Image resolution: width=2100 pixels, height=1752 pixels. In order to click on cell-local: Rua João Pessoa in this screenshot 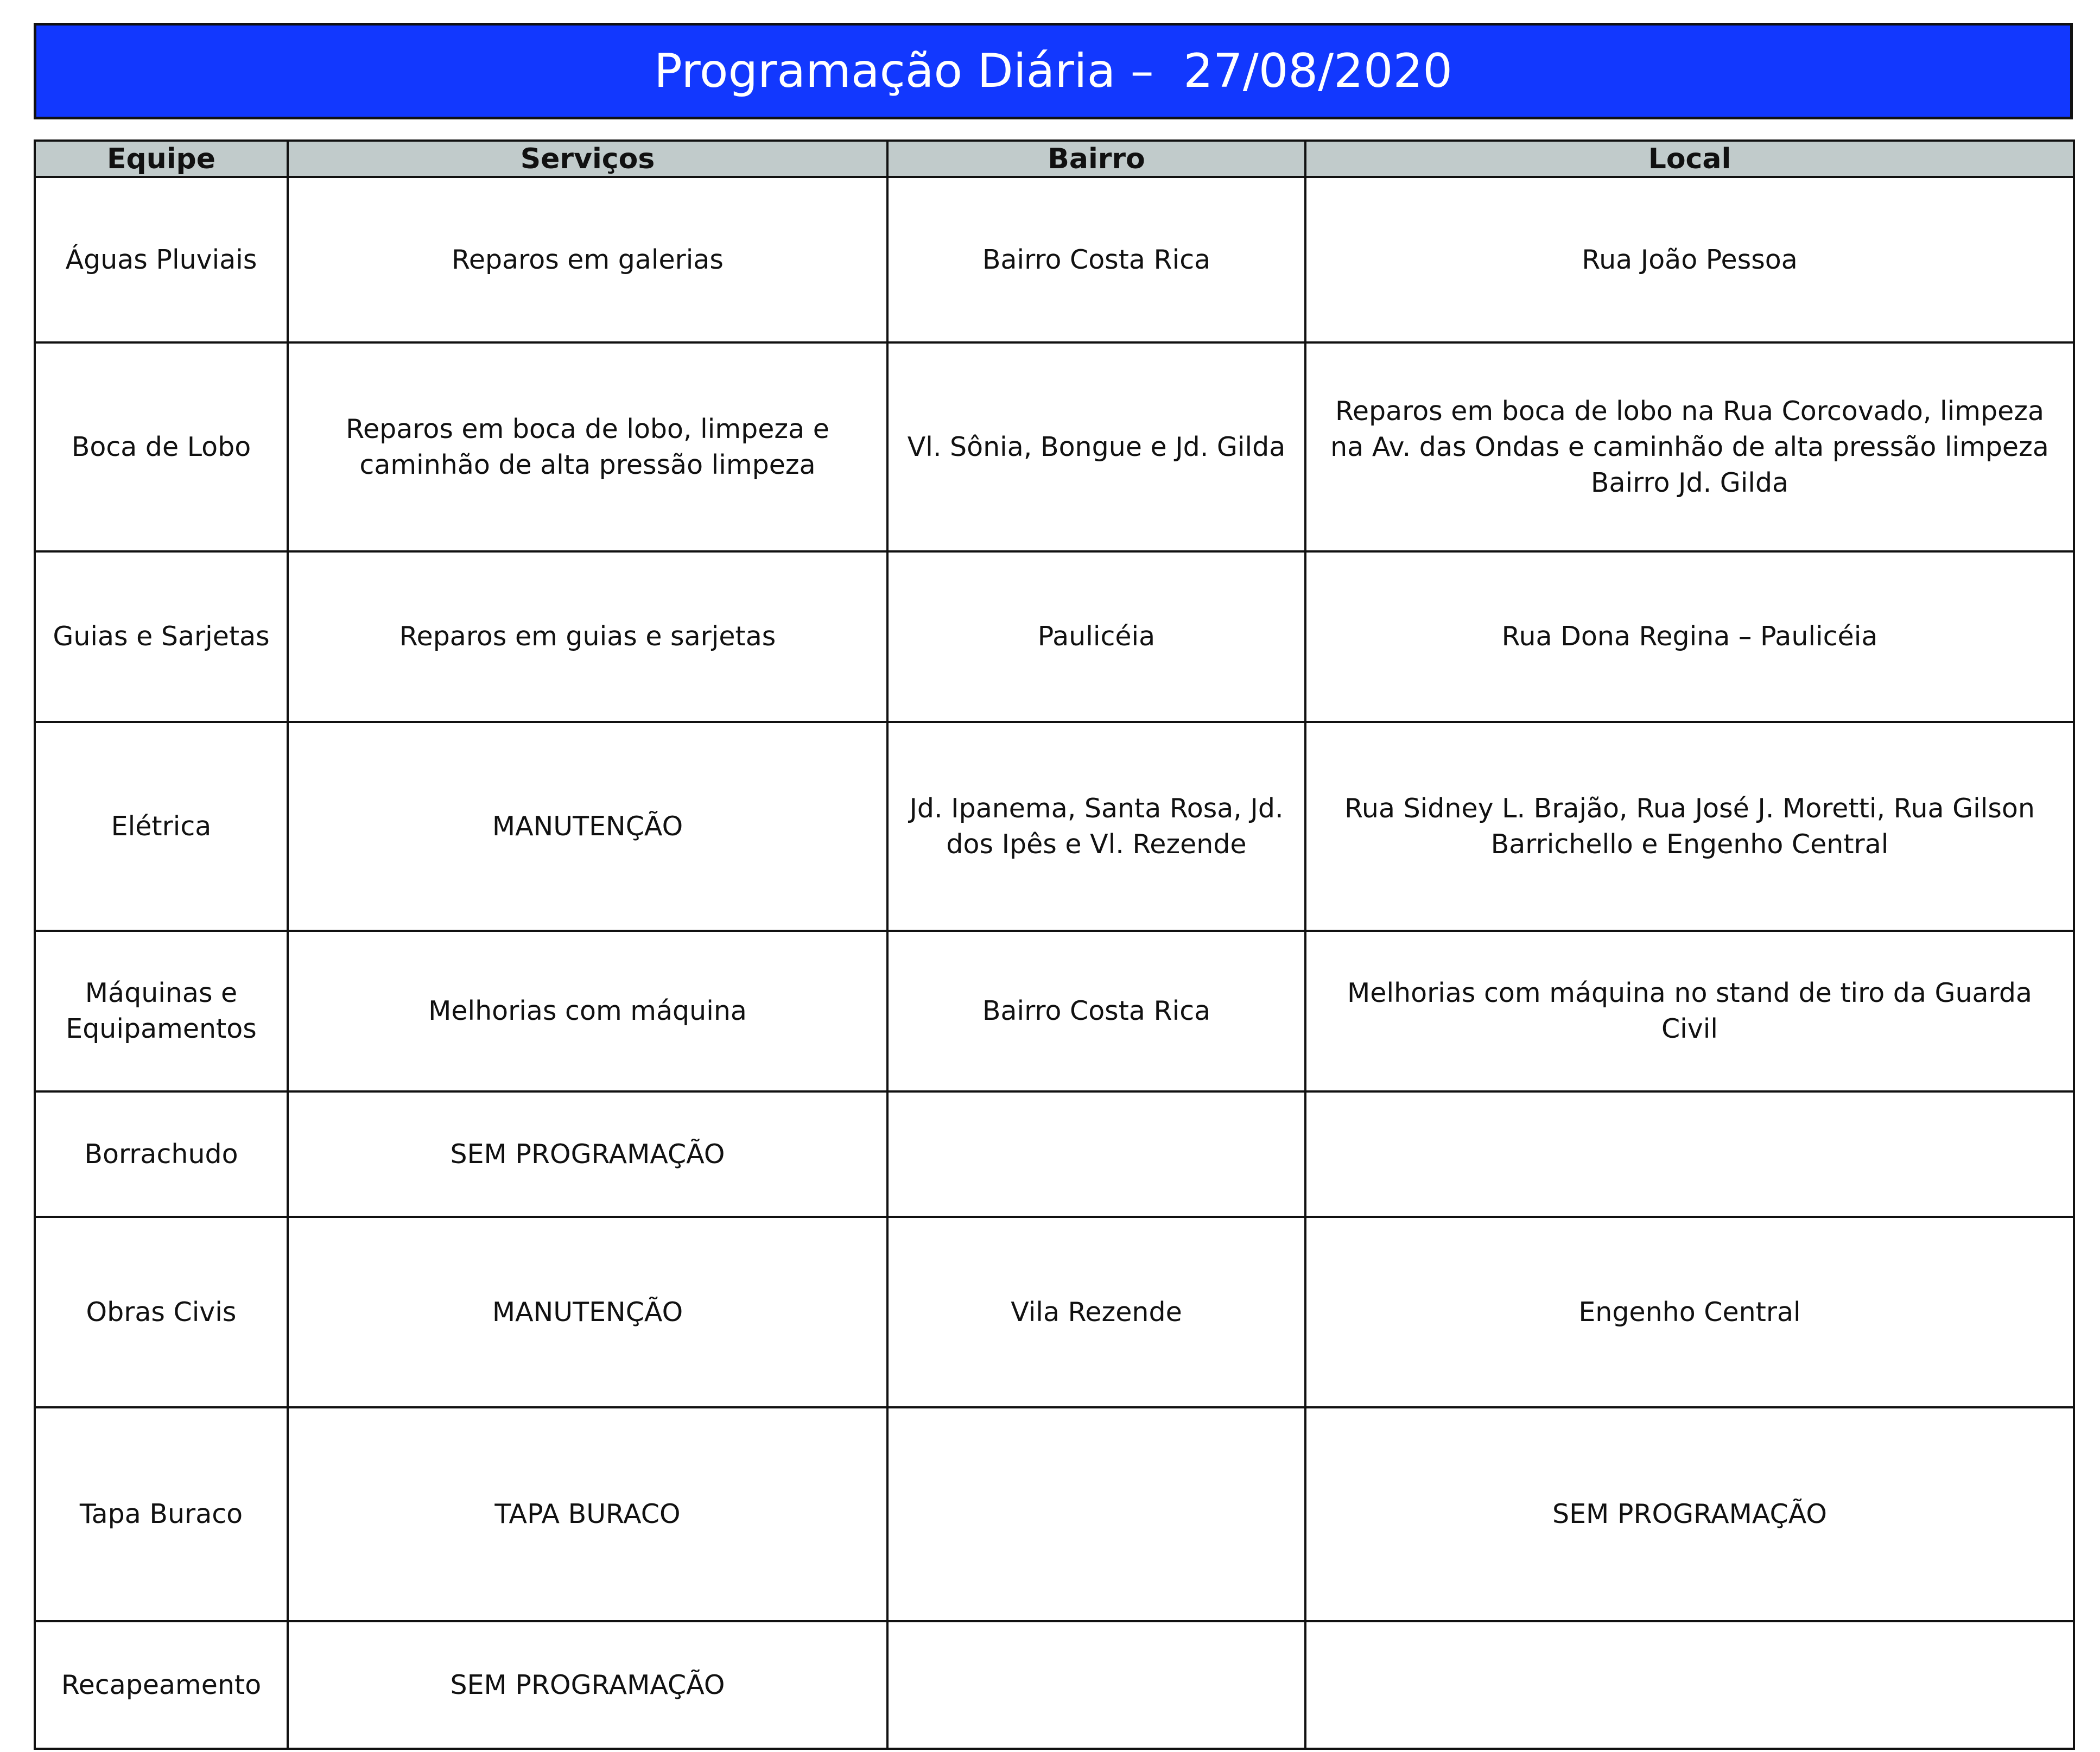, I will do `click(1689, 260)`.